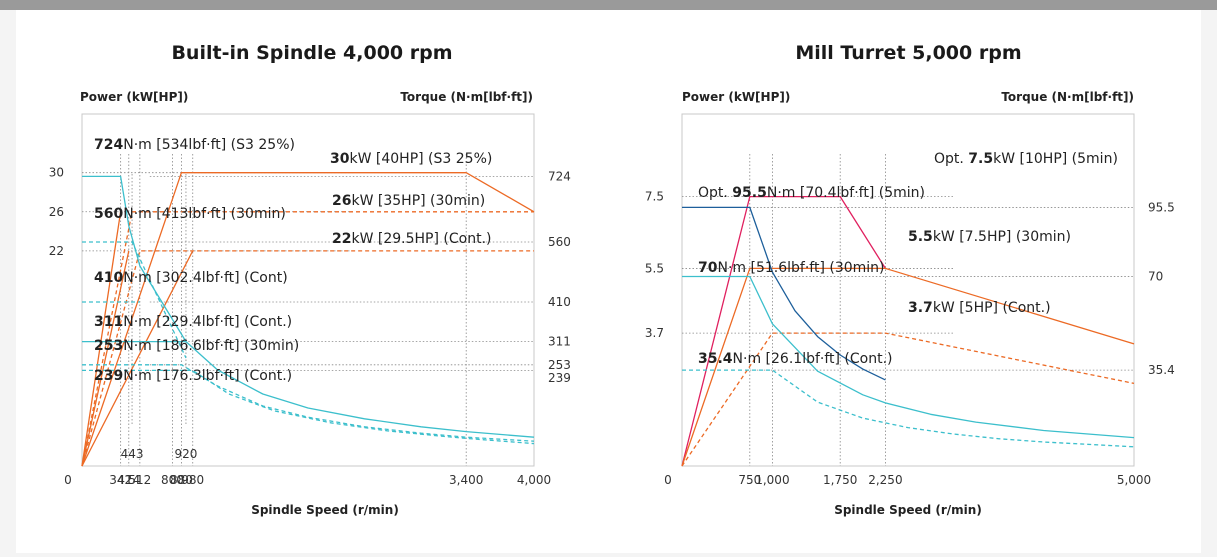  I want to click on x-tick-label-980: 980, so click(192, 480).